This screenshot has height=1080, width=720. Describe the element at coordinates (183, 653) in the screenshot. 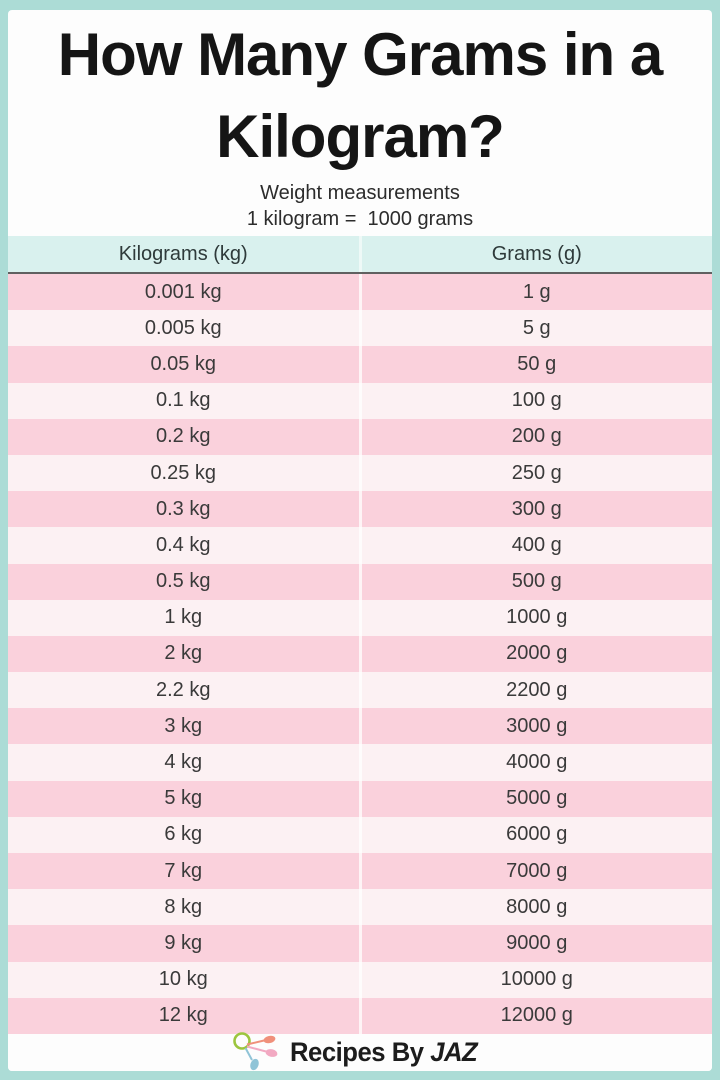

I see `kilograms-cell: 2 kg` at that location.